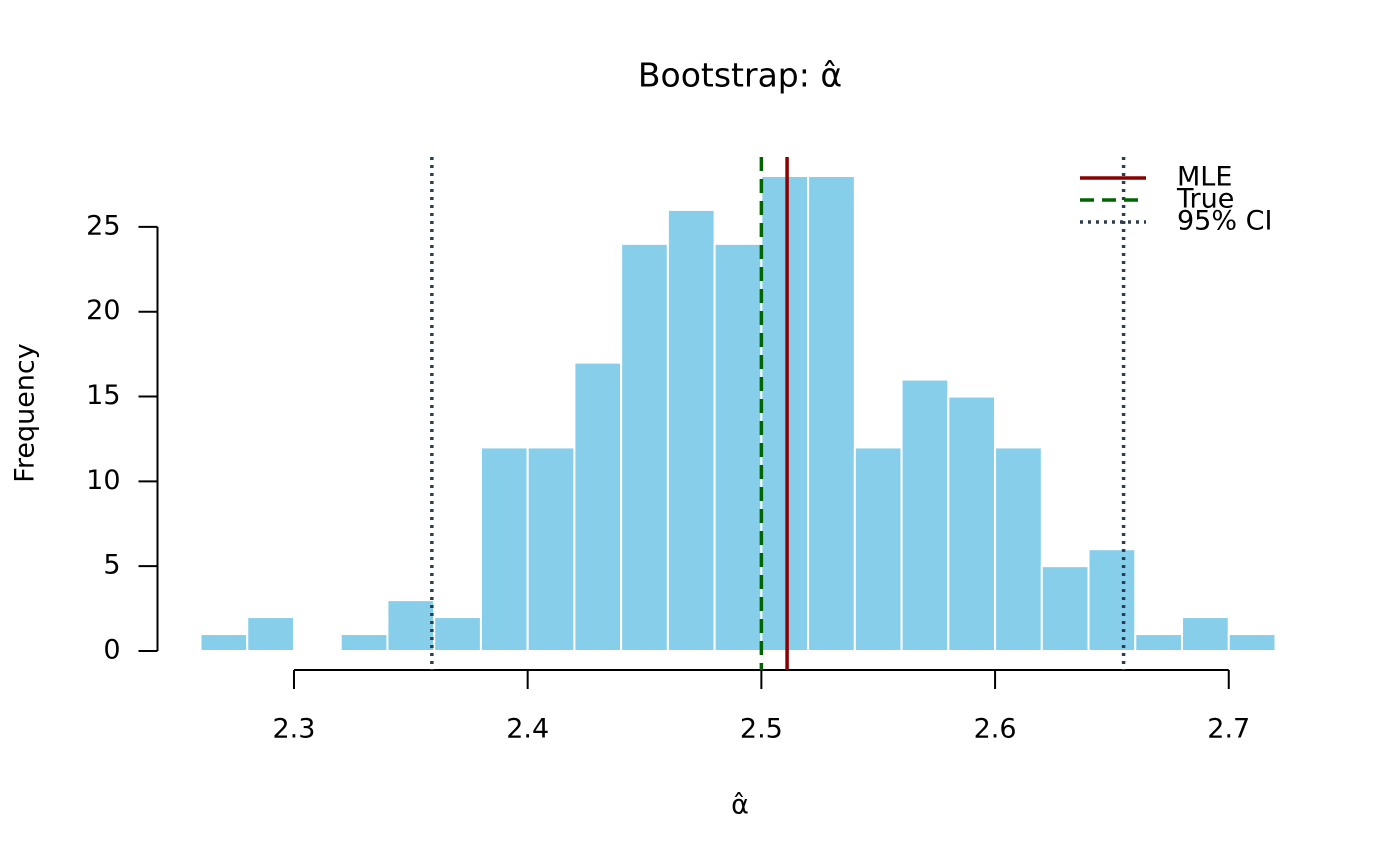  I want to click on x-tick-label: 2.3, so click(294, 729).